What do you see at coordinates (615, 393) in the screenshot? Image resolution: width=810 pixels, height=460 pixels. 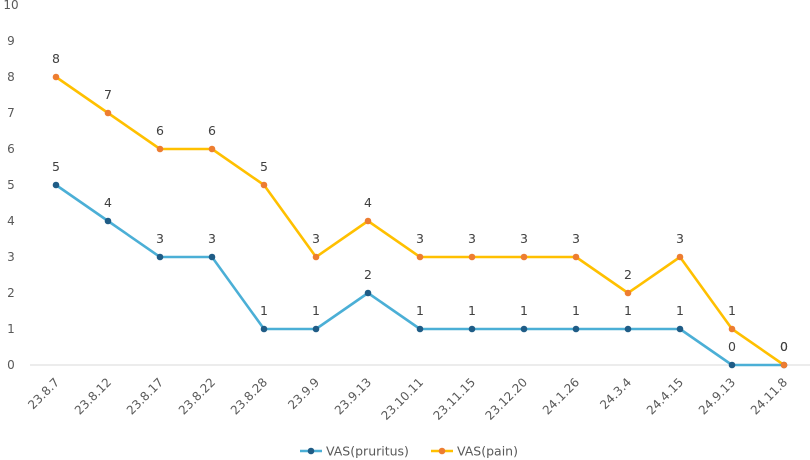 I see `x-tick-label: 24.3.4` at bounding box center [615, 393].